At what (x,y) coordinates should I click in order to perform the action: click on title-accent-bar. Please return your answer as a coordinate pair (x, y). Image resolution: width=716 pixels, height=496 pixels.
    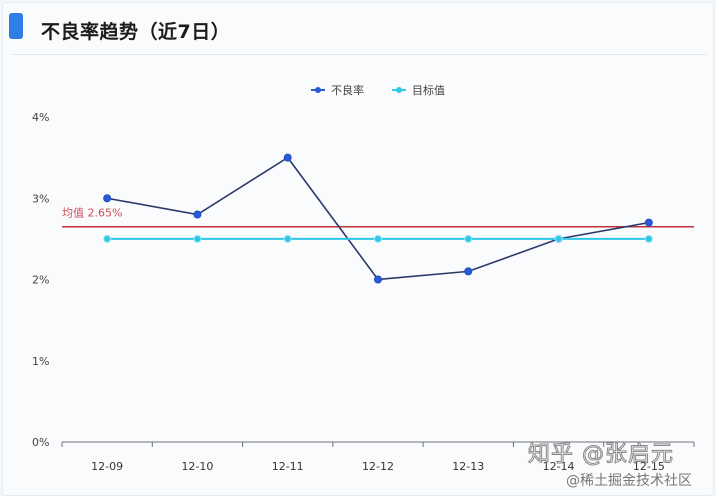
    Looking at the image, I should click on (16, 26).